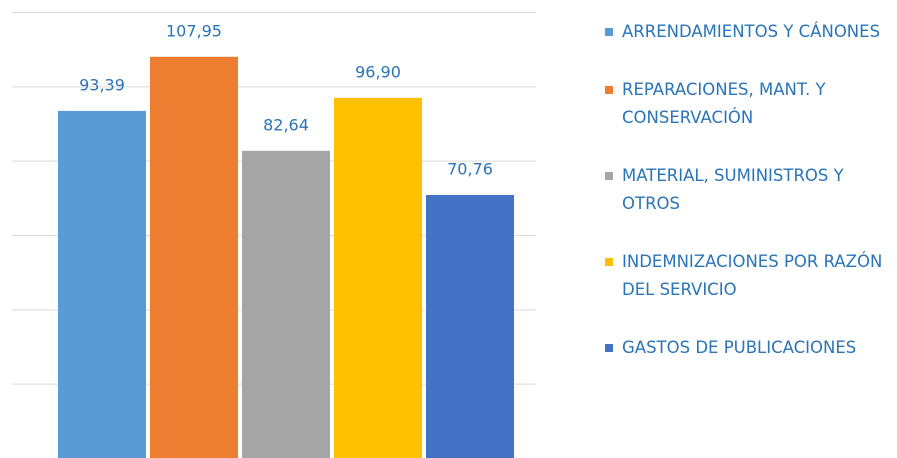 The image size is (897, 458). Describe the element at coordinates (724, 103) in the screenshot. I see `legend-label: REPARACIONES, MANT. Y CONSERVACIÓN` at that location.